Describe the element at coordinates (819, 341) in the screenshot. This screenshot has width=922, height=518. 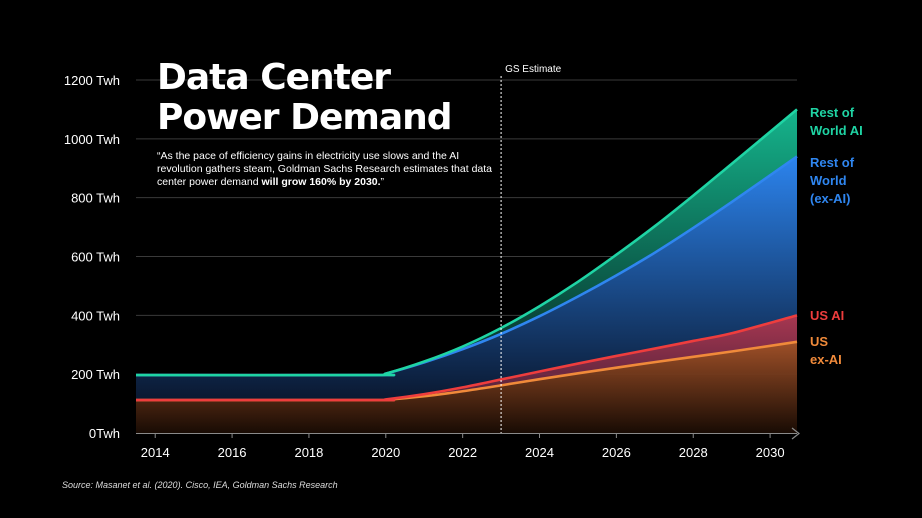
I see `series-label-line: US` at that location.